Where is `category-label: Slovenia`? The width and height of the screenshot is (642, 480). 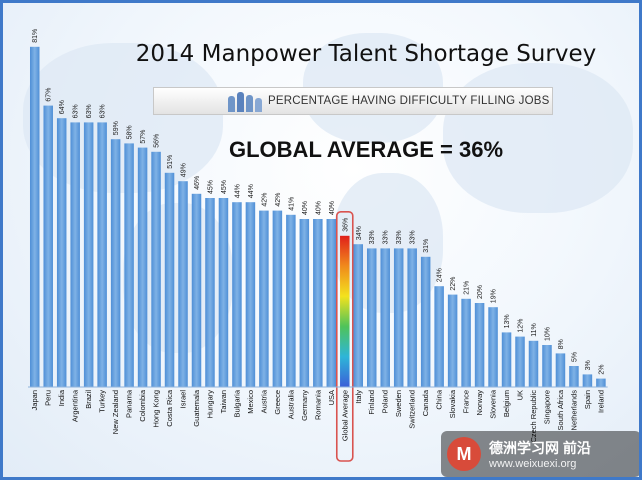
category-label: Slovenia is located at coordinates (493, 404).